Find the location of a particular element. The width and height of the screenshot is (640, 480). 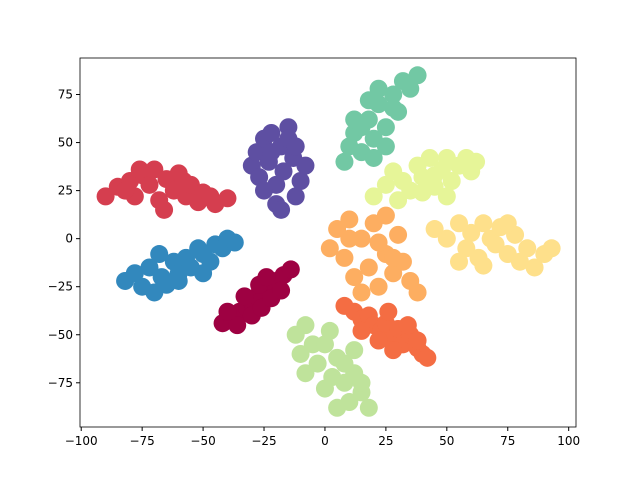

y-tick-label: 75 is located at coordinates (65, 95).